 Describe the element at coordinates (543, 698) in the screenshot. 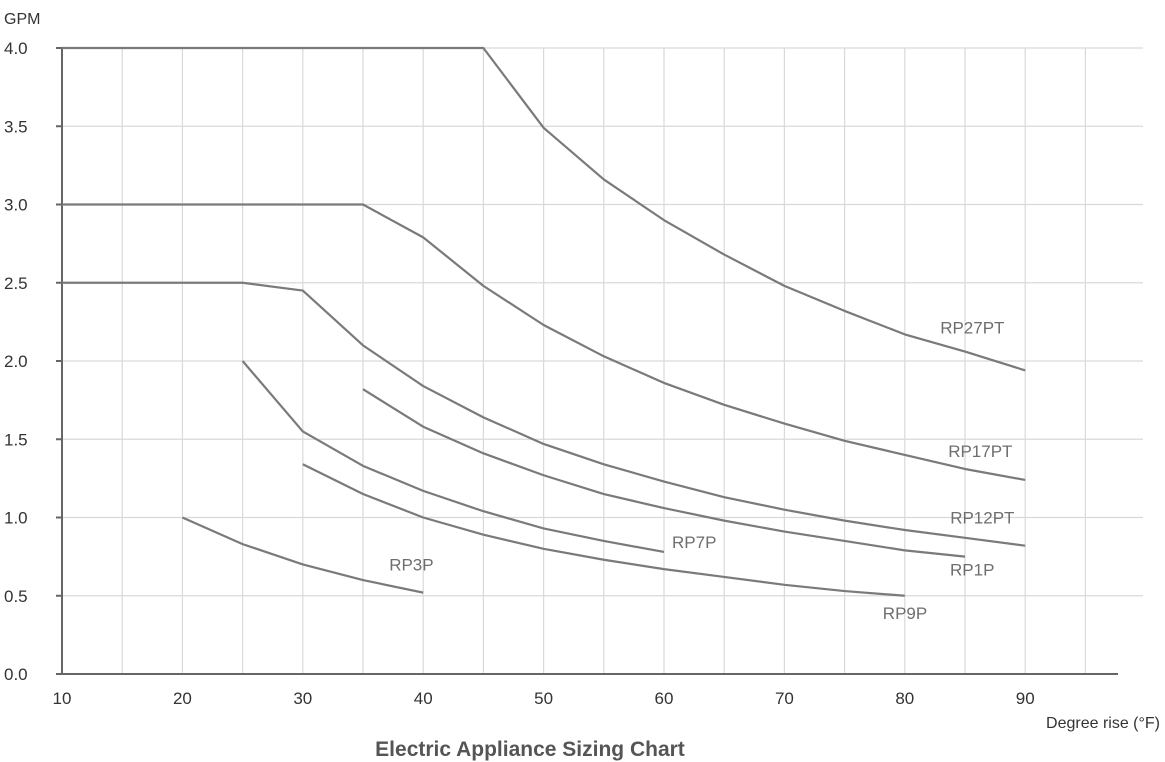

I see `x-tick-label: 50` at that location.